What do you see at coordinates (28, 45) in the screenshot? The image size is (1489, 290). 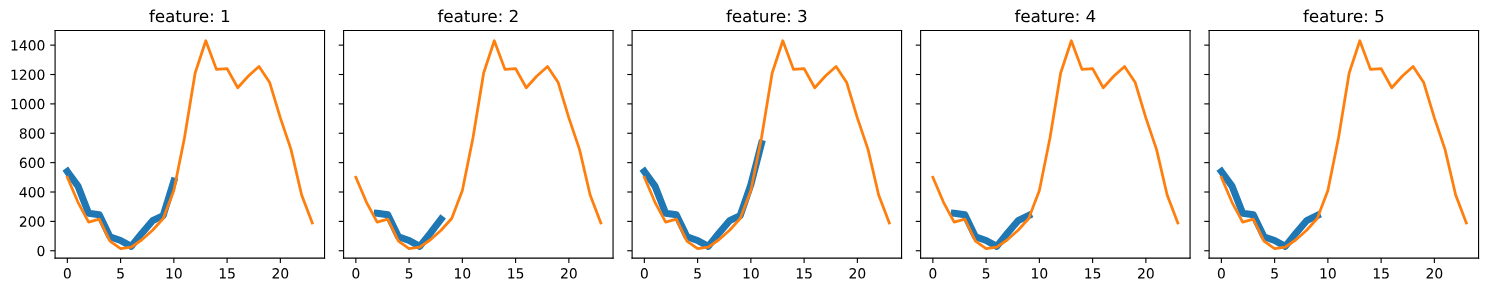 I see `y-tick-label: 1400` at bounding box center [28, 45].